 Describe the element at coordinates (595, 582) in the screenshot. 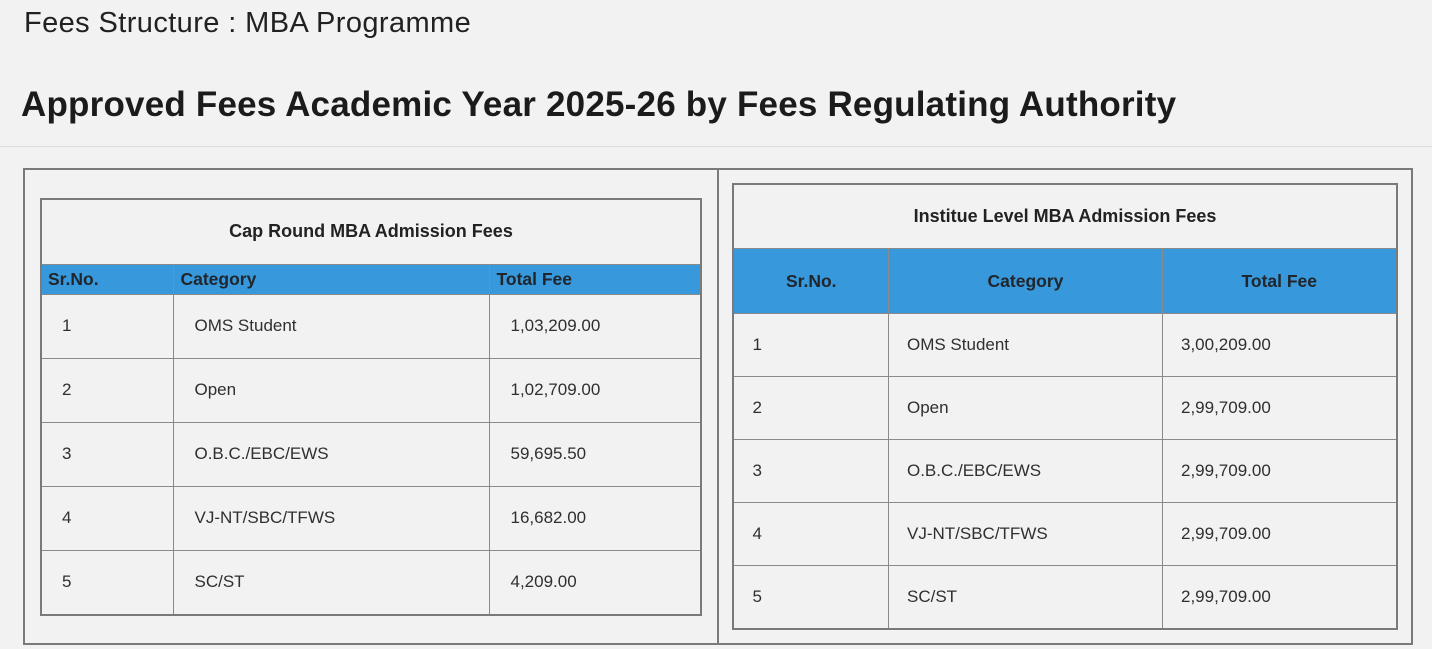

I see `total-fee-cell: 4,209.00` at that location.